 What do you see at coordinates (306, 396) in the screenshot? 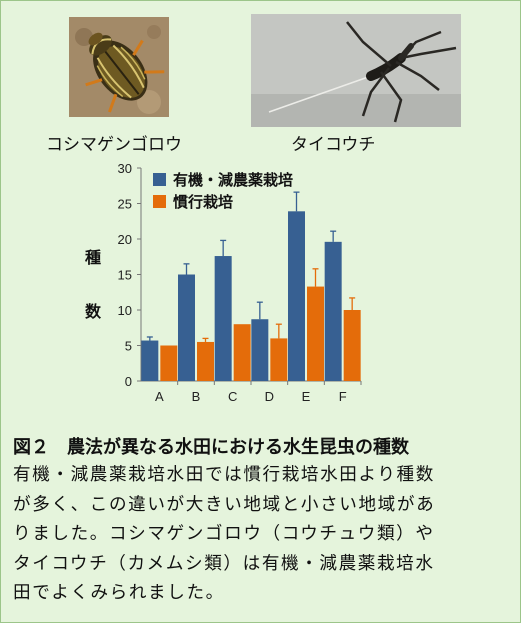
I see `x-tick-label: E` at bounding box center [306, 396].